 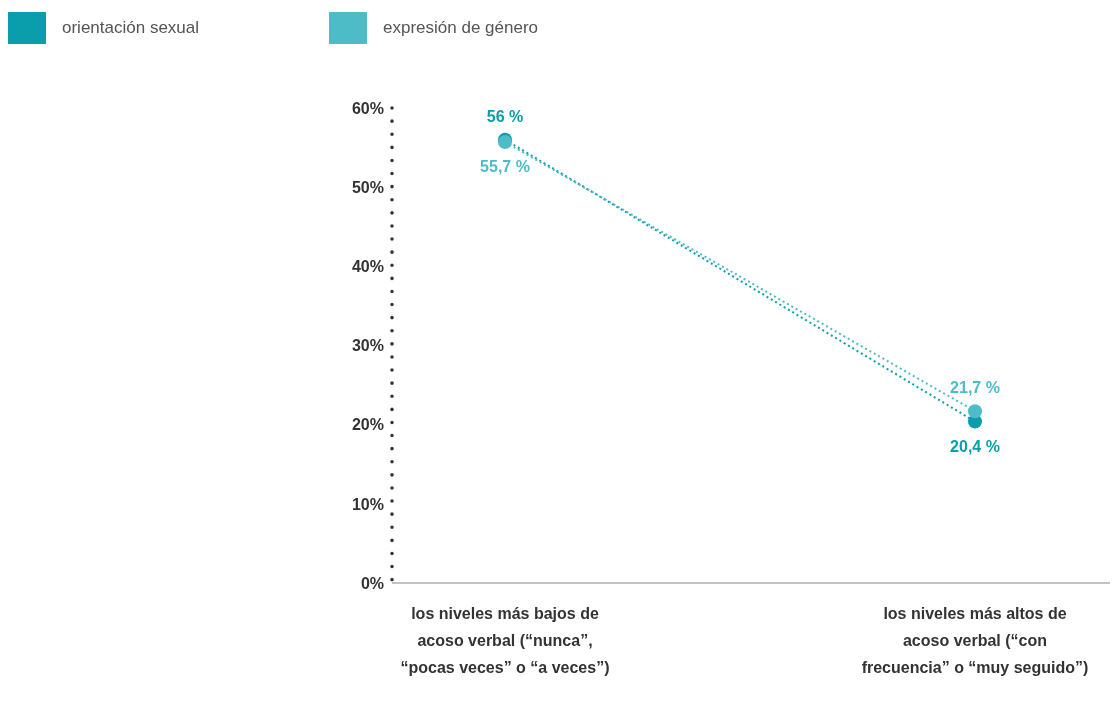 I want to click on data-label: 21,7 %, so click(x=975, y=388).